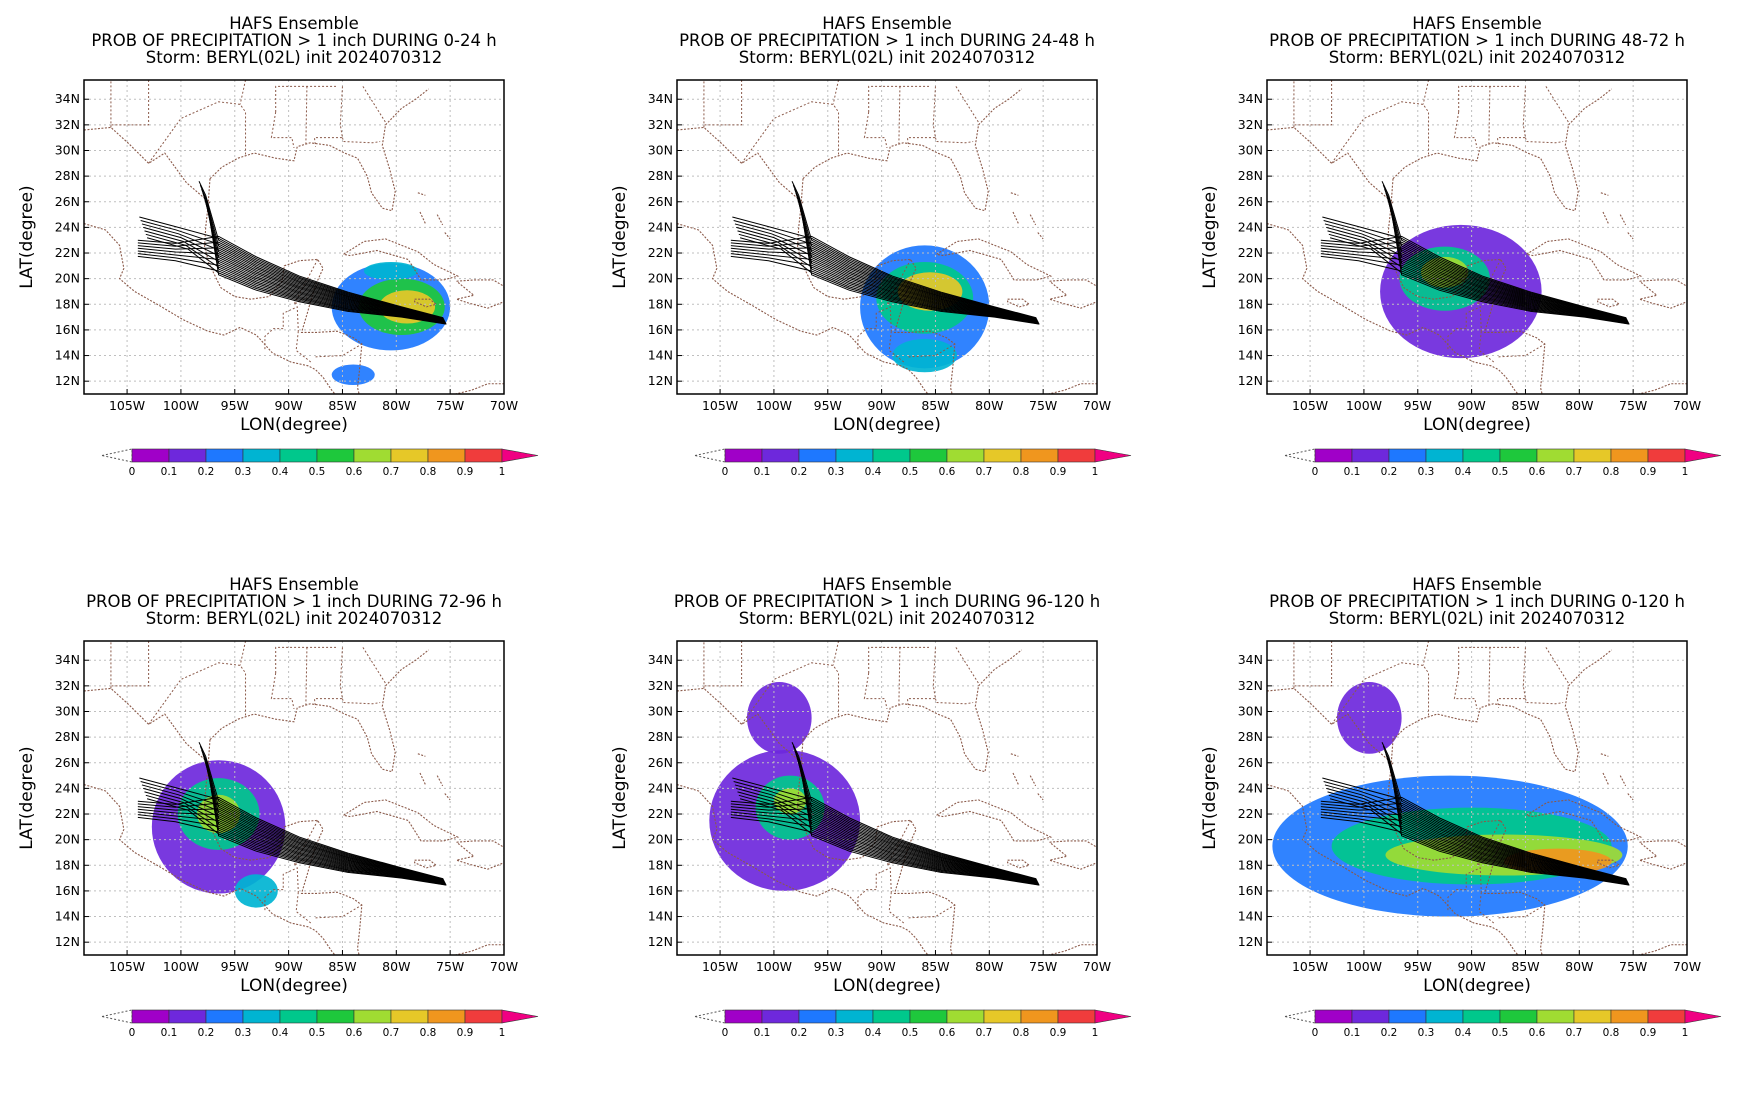 The image size is (1761, 1112). Describe the element at coordinates (660, 355) in the screenshot. I see `lat-tick-label: 14N` at that location.